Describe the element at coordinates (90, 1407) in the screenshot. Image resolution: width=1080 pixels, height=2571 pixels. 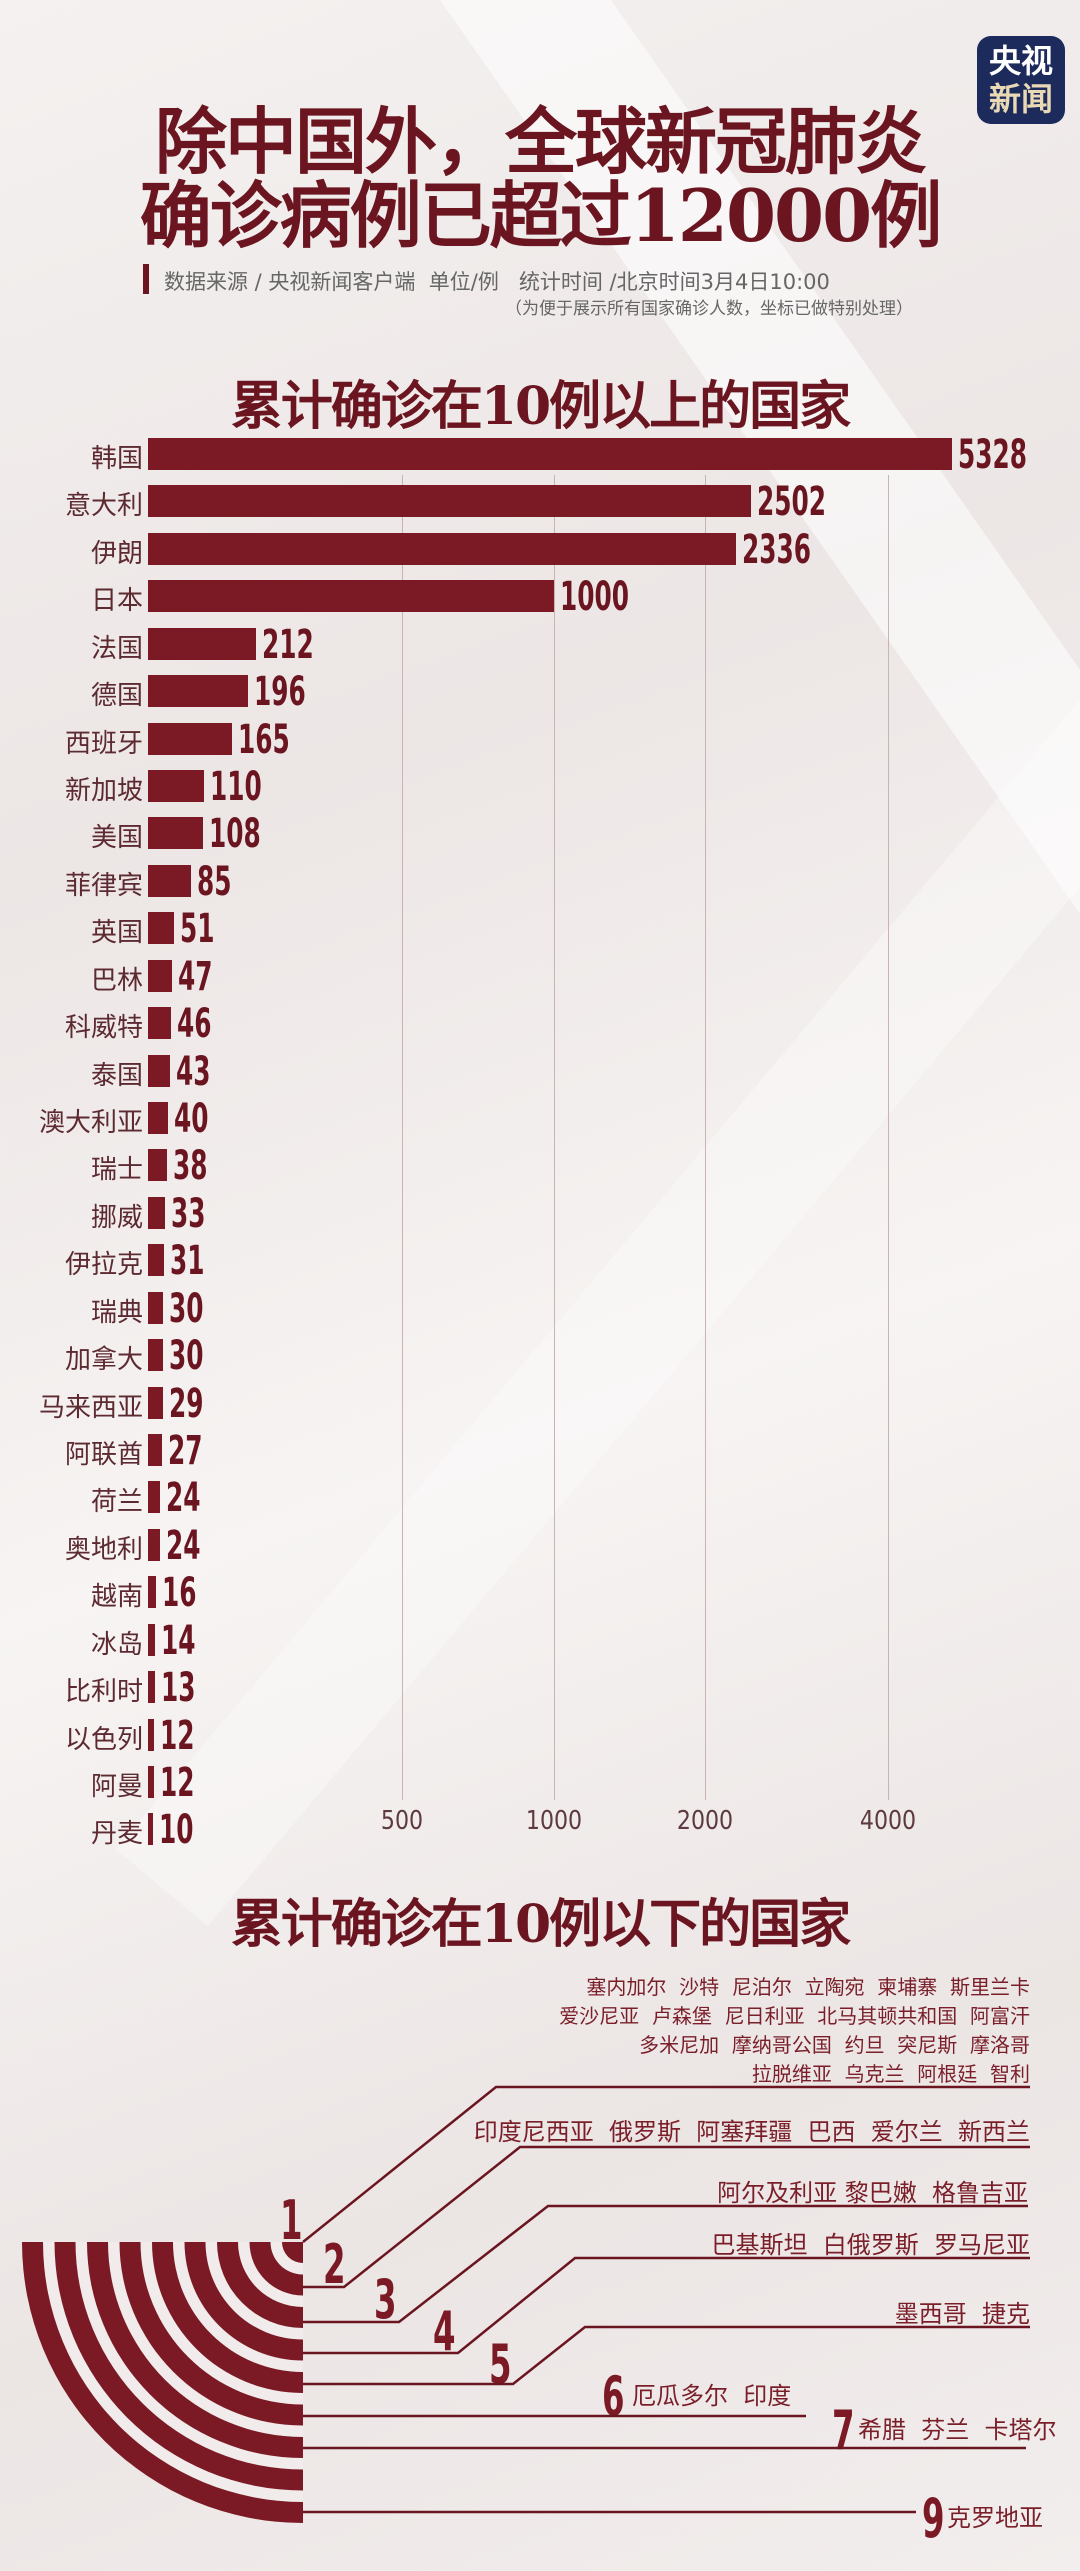
I see `category-label: 马来西亚` at that location.